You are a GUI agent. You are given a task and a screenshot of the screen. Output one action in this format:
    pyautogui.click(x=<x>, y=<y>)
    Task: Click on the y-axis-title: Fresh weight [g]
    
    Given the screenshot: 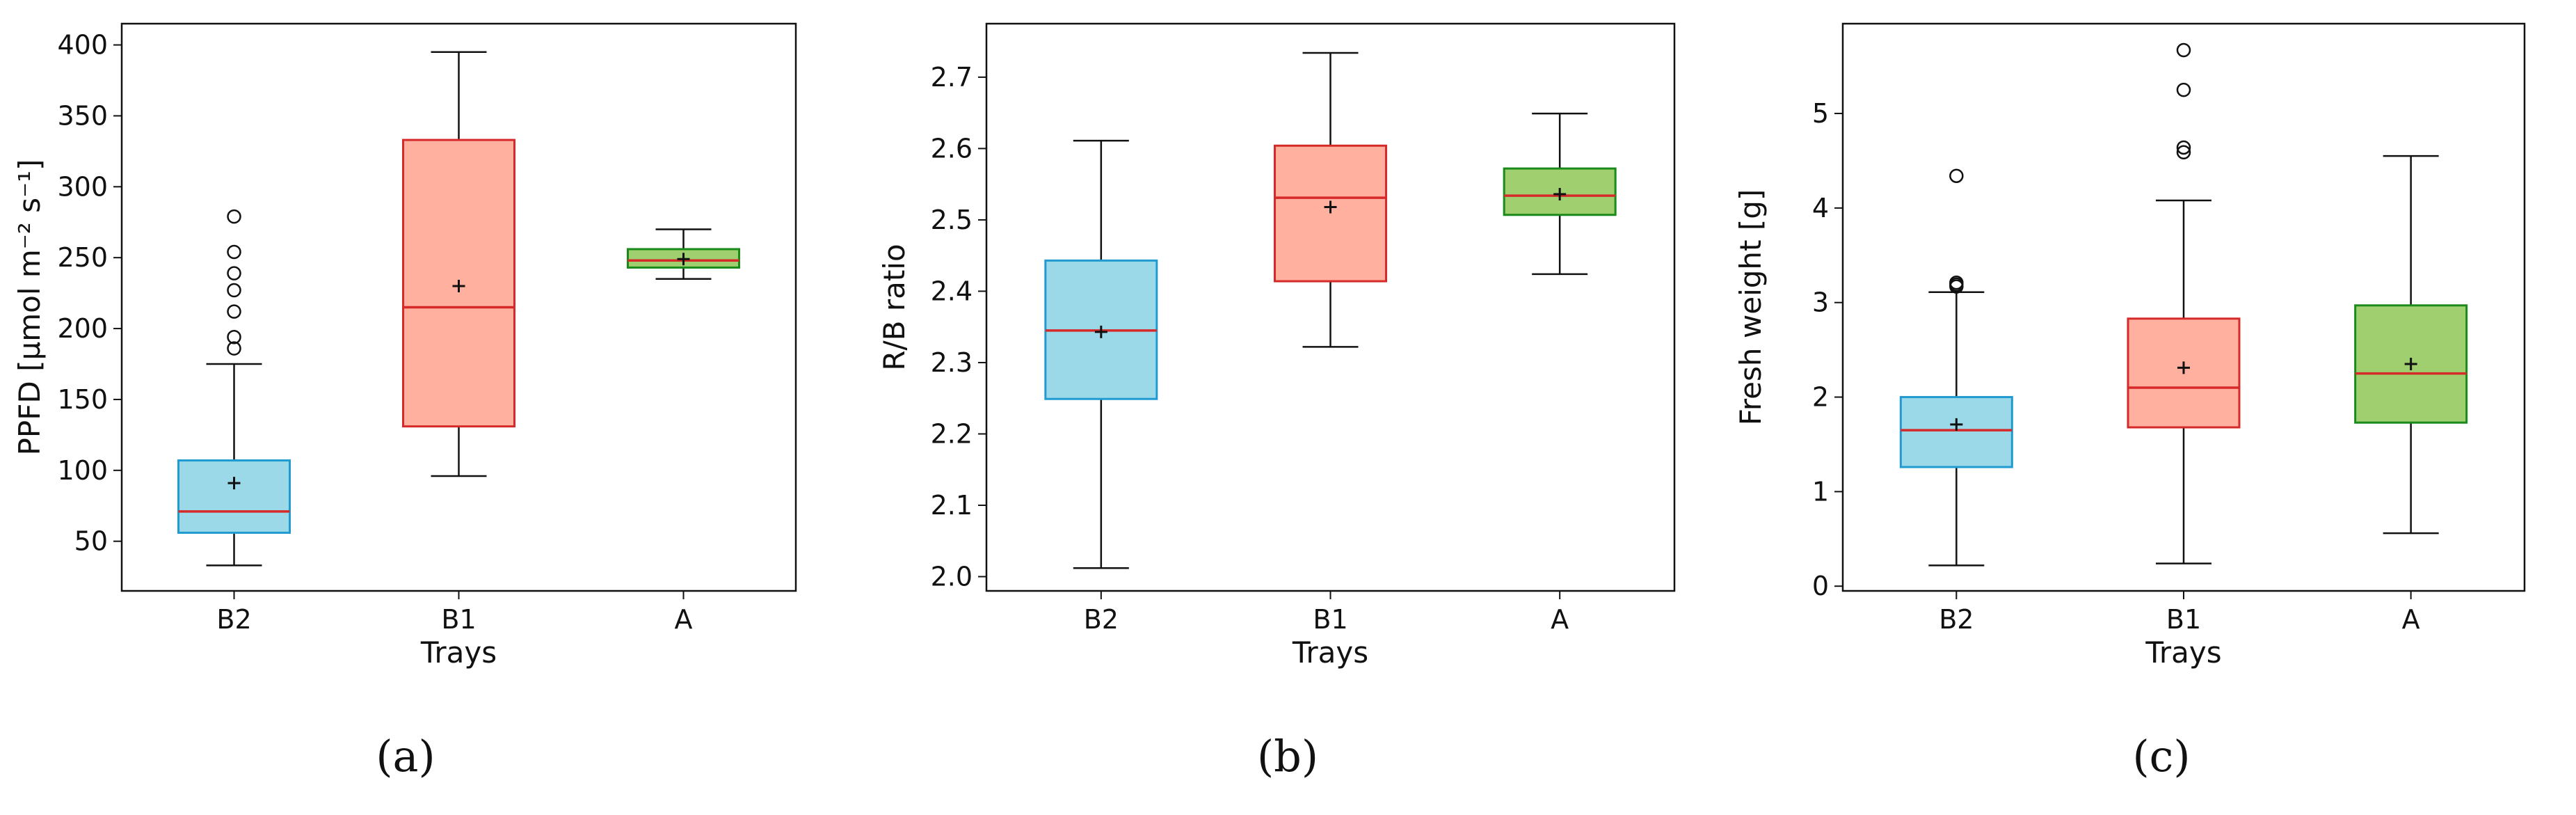 What is the action you would take?
    pyautogui.click(x=1751, y=307)
    